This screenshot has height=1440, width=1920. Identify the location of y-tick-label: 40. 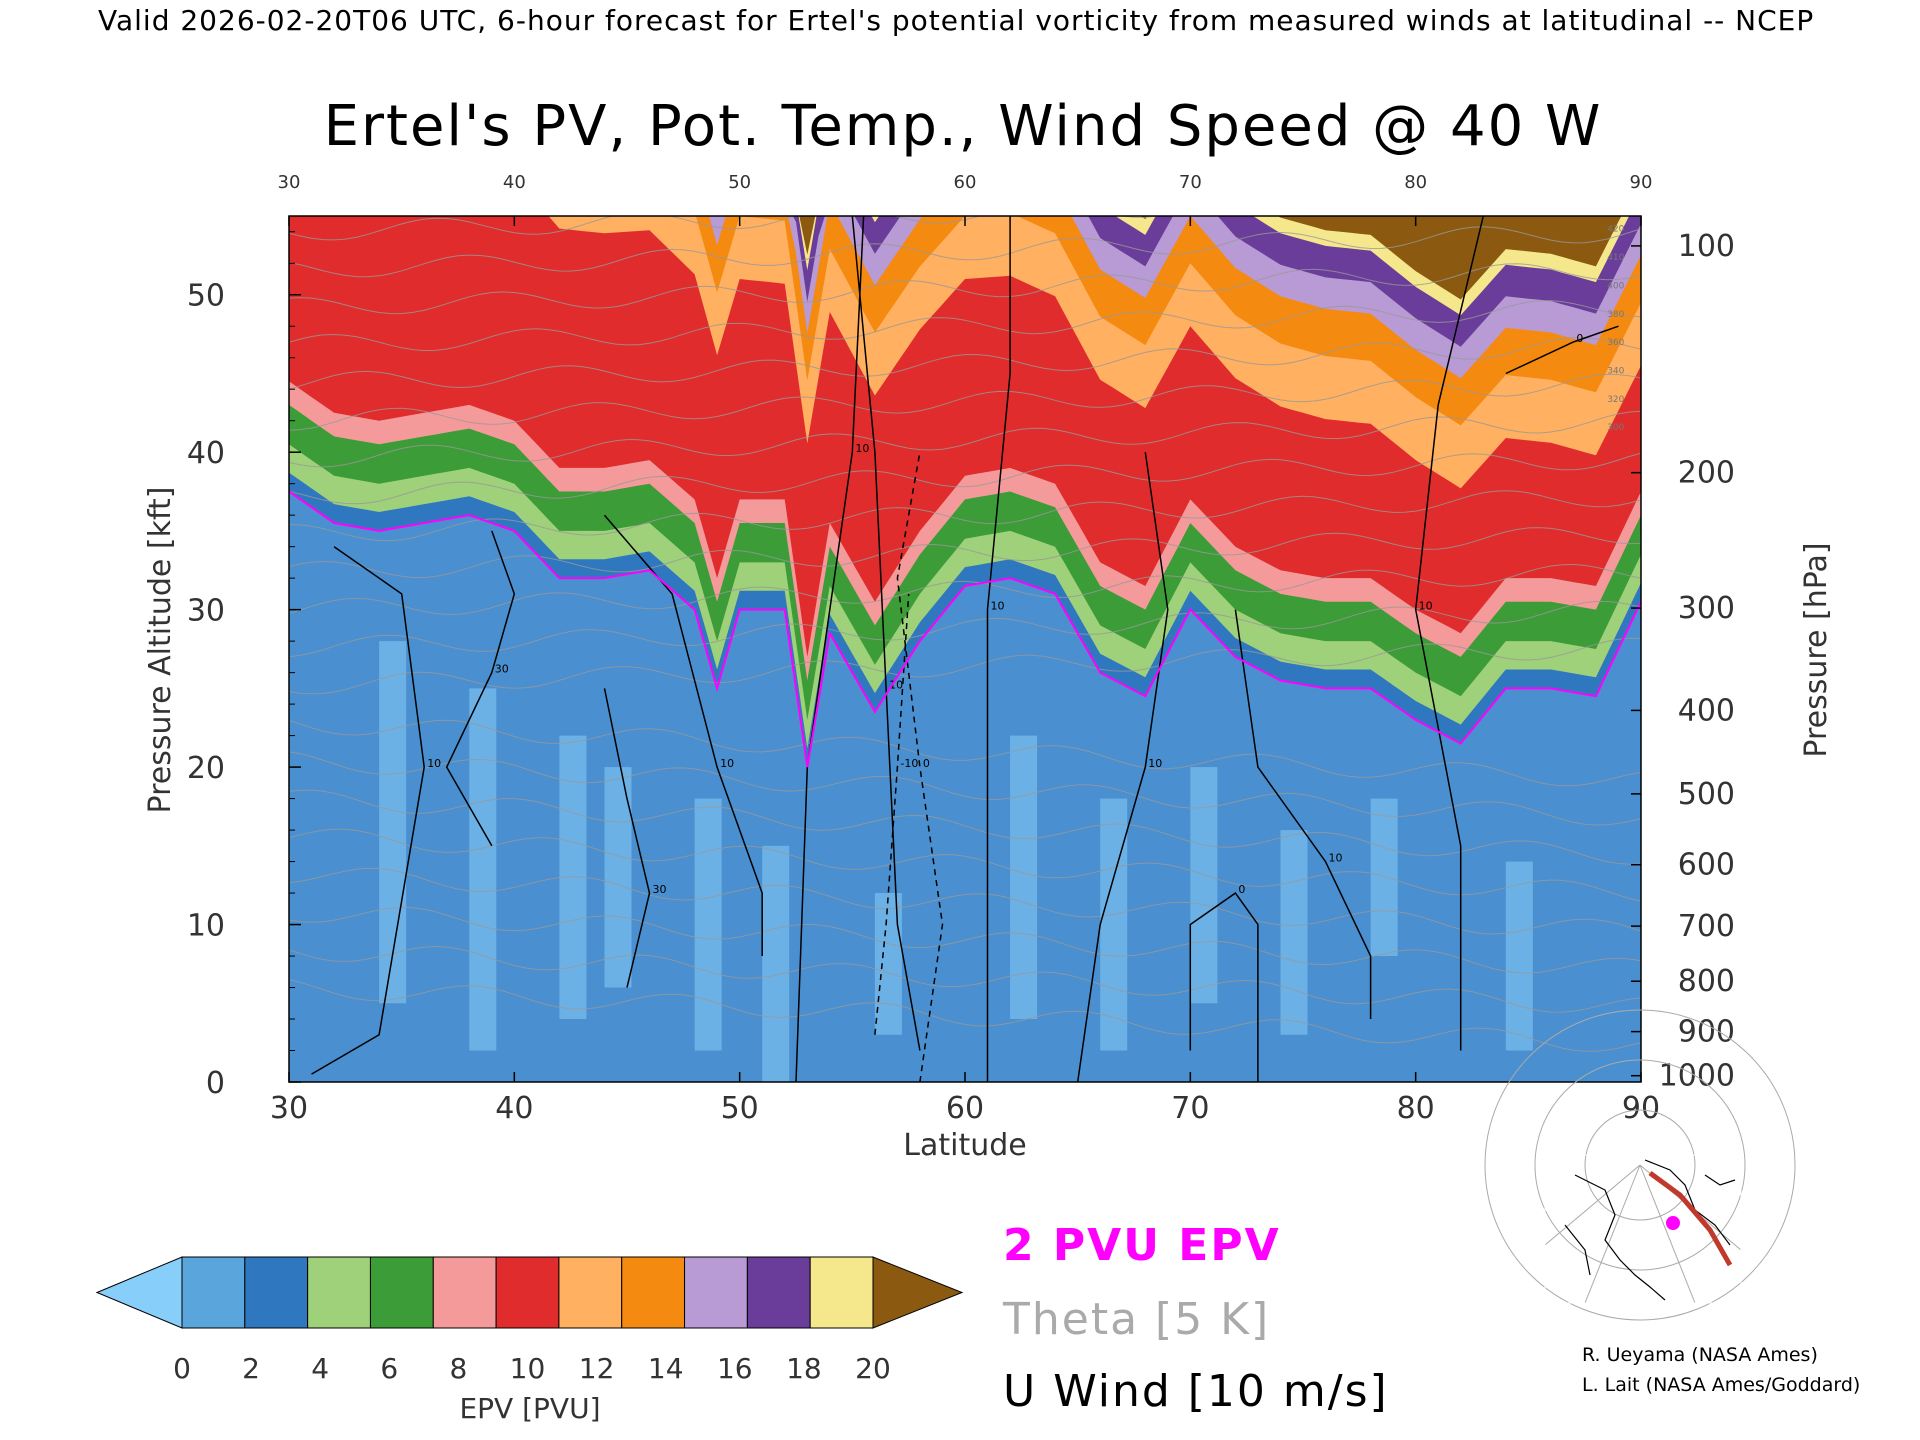
(206, 453).